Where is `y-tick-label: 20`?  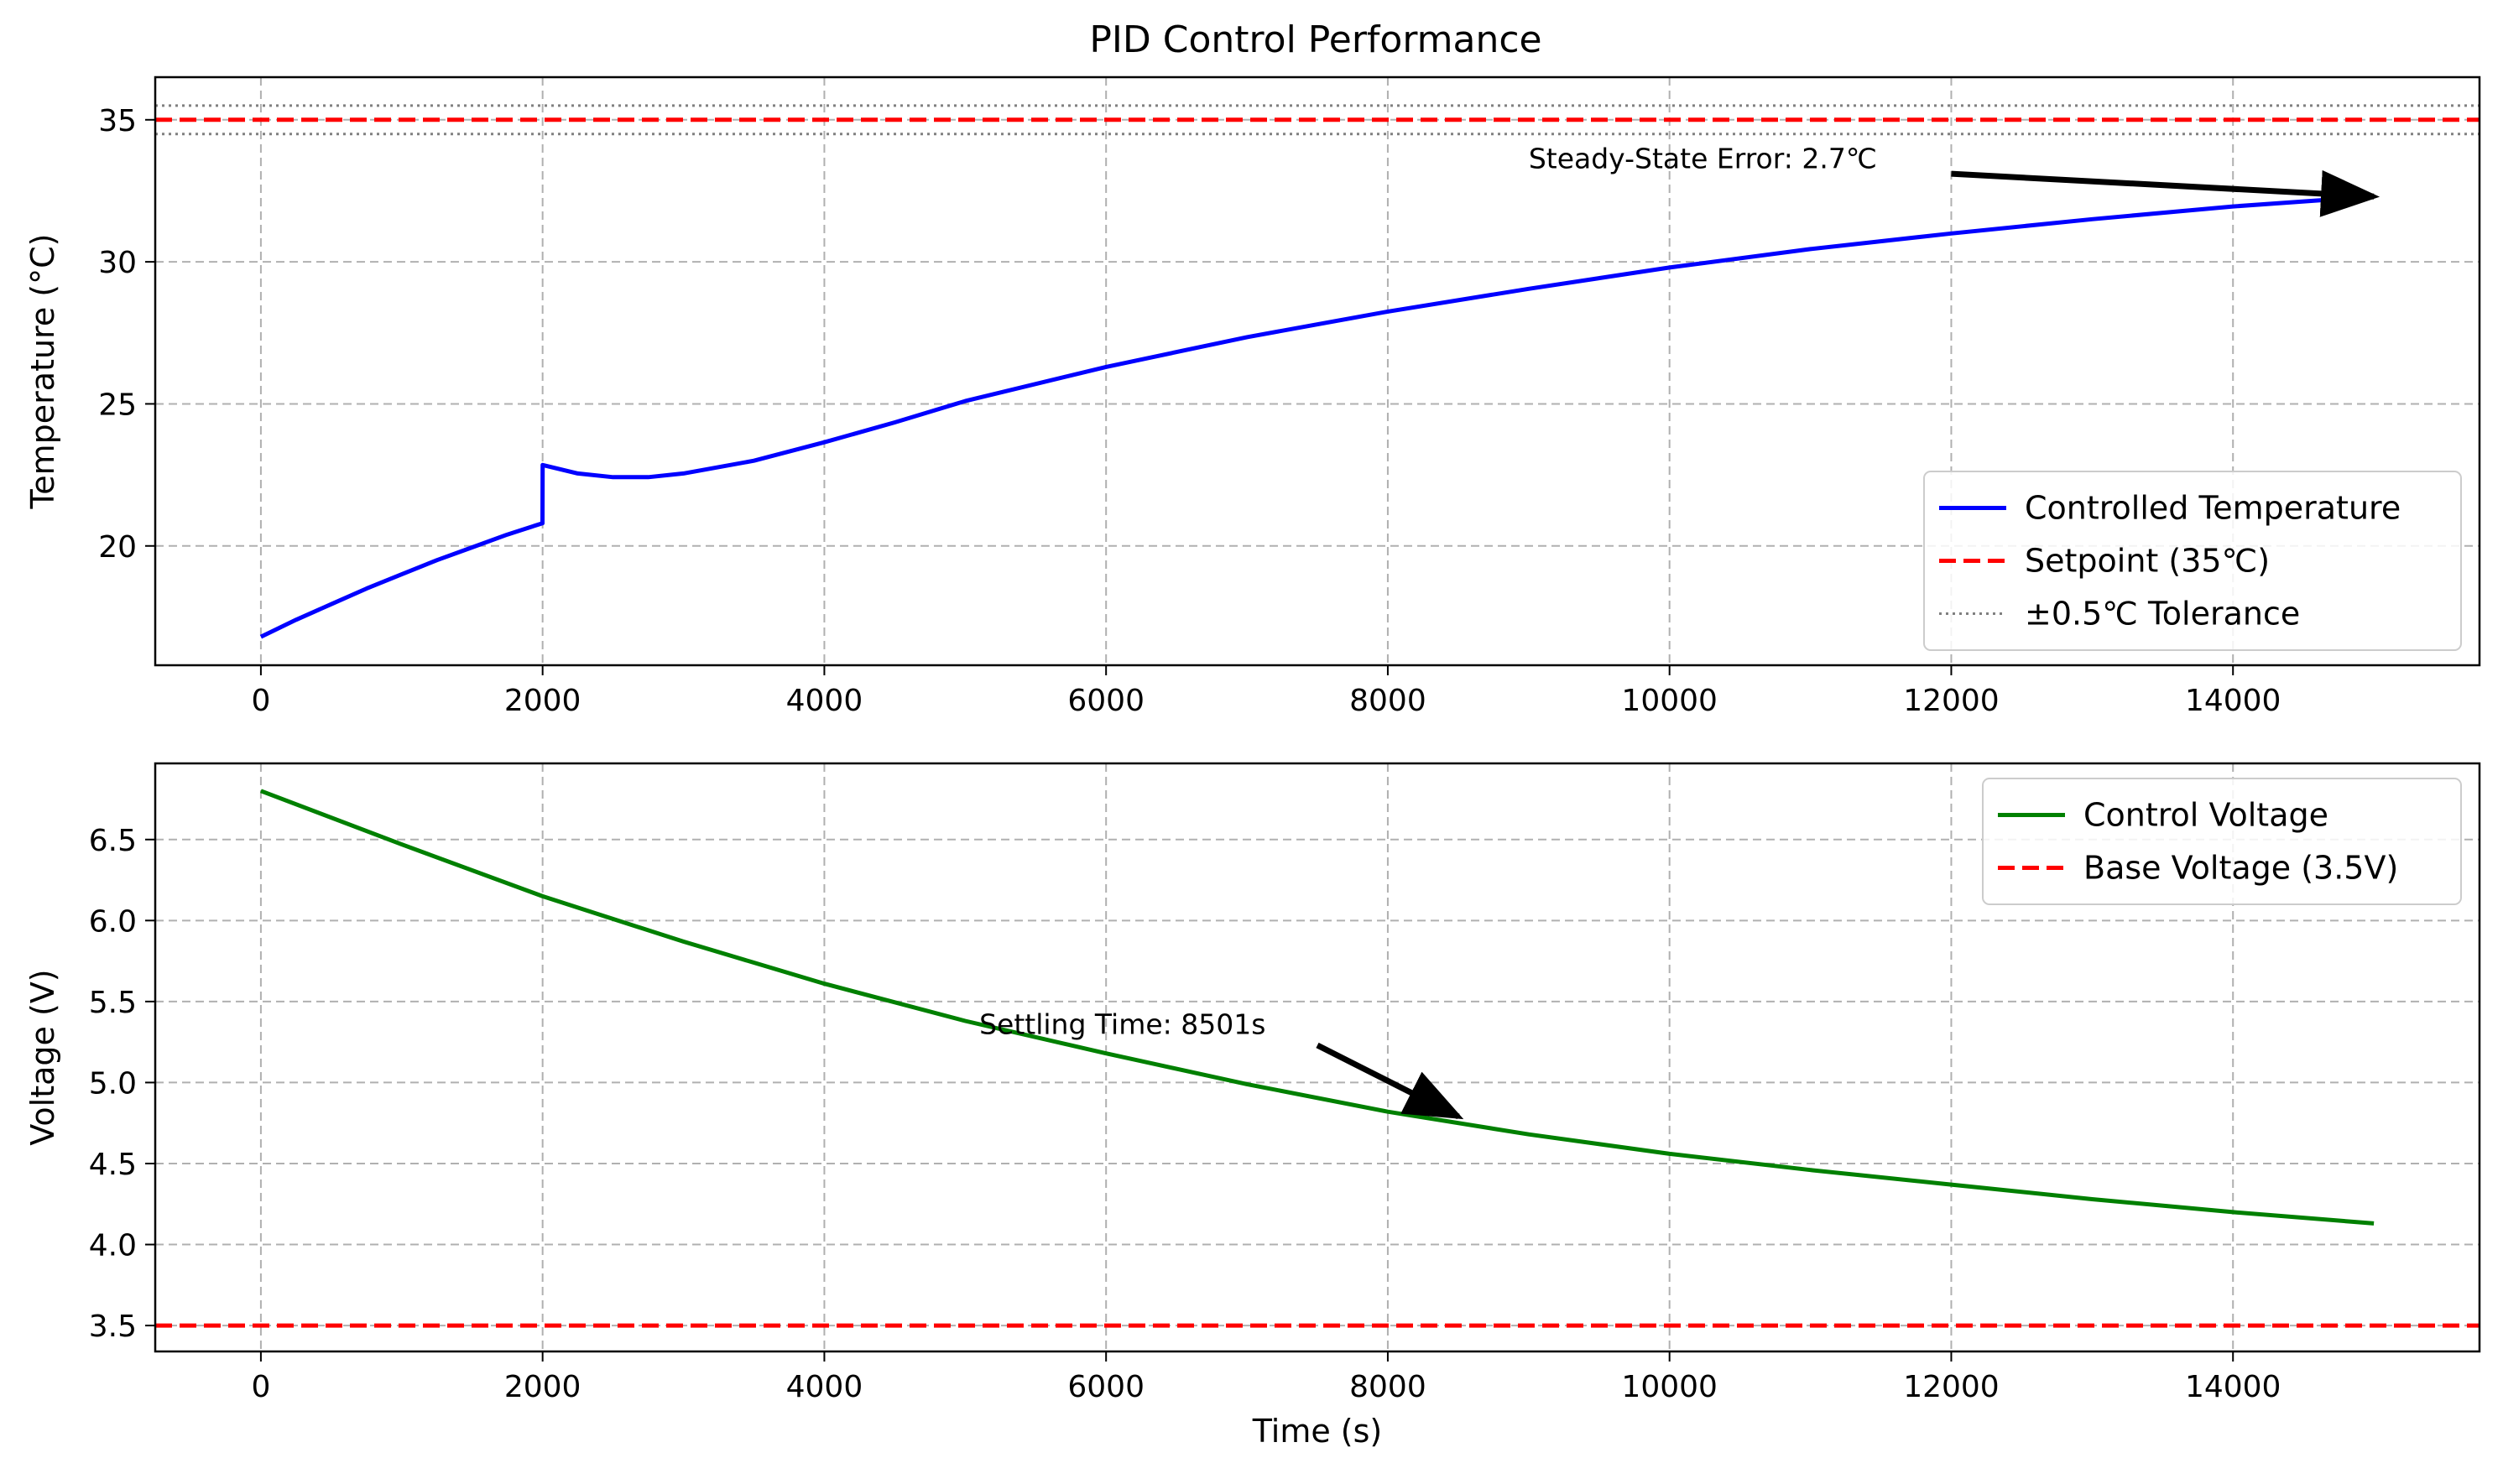 y-tick-label: 20 is located at coordinates (117, 547).